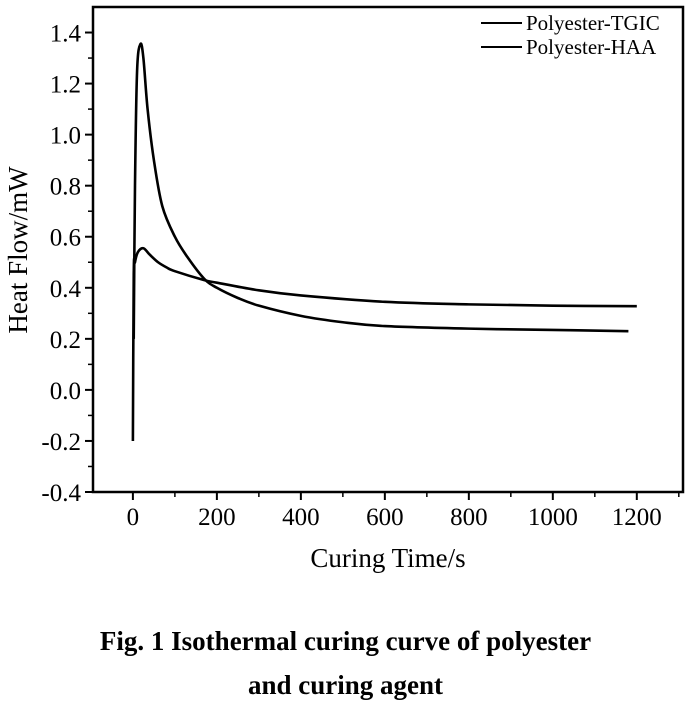 This screenshot has width=691, height=723. Describe the element at coordinates (65, 238) in the screenshot. I see `y-tick-label: 0.6` at that location.